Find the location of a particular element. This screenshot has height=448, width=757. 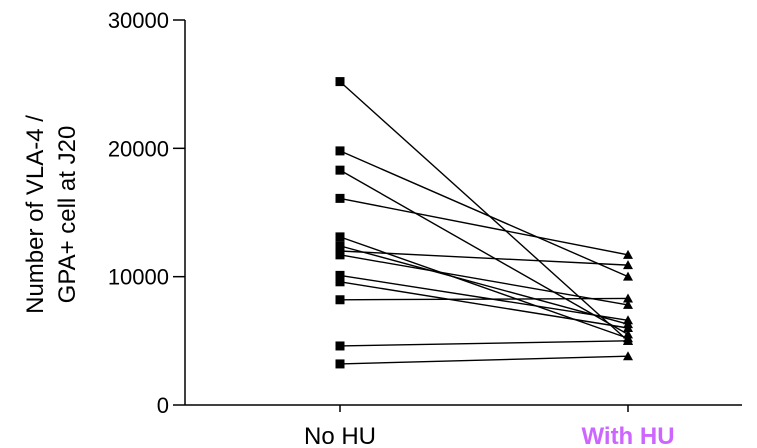

x-category-label: With HU is located at coordinates (627, 435).